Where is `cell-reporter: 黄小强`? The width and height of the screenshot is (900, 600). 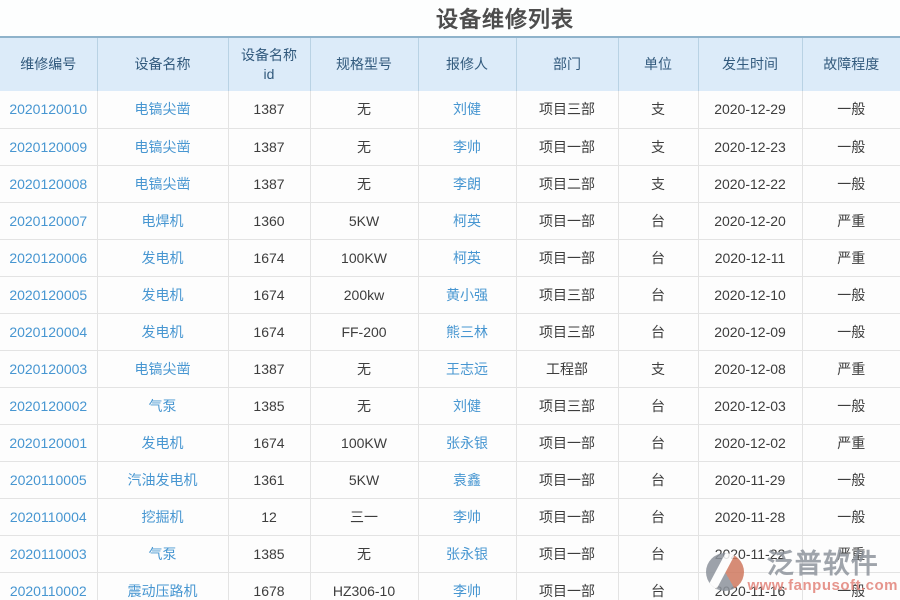 cell-reporter: 黄小强 is located at coordinates (467, 295).